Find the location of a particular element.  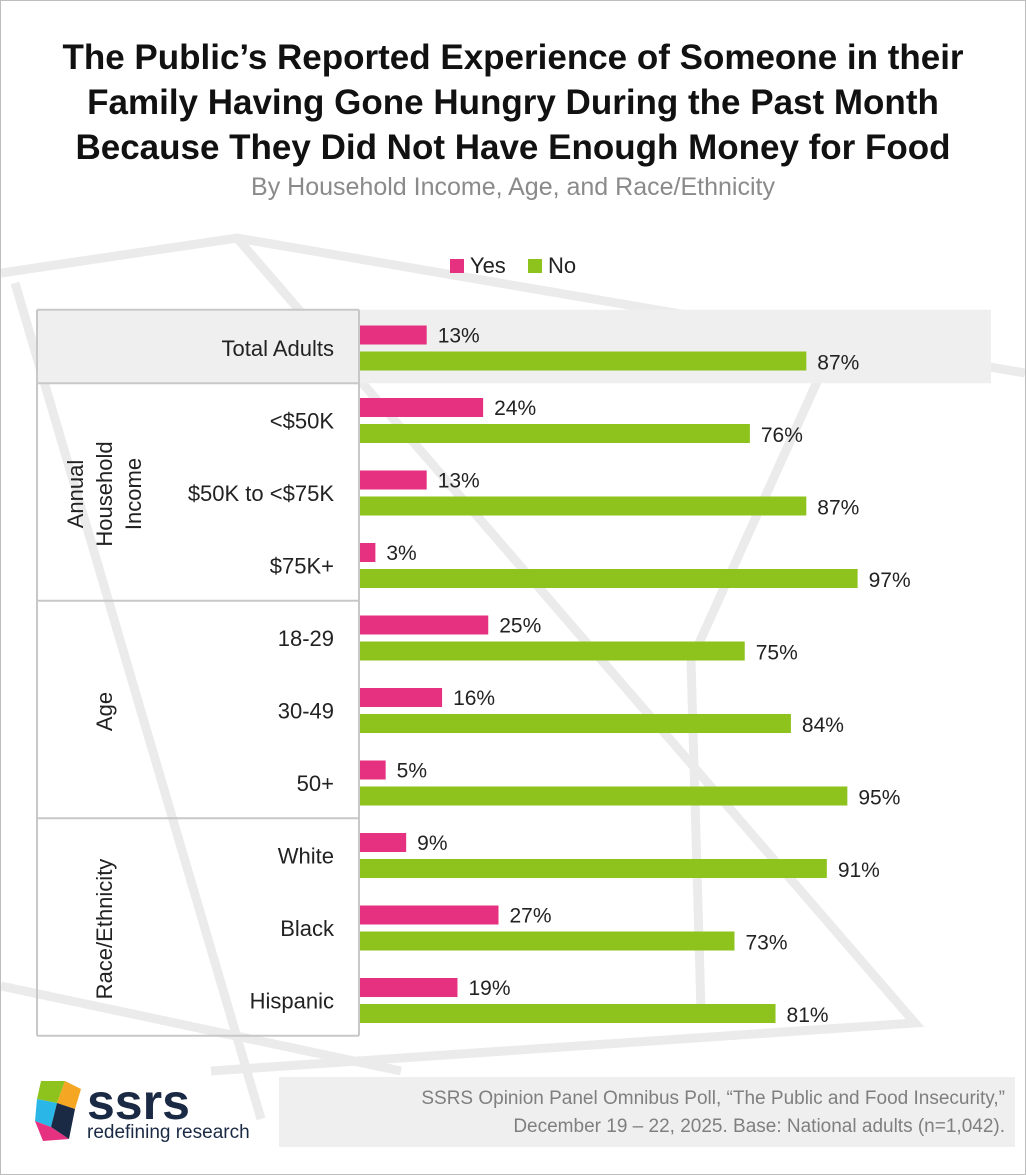

legend-label-yes: Yes is located at coordinates (487, 265).